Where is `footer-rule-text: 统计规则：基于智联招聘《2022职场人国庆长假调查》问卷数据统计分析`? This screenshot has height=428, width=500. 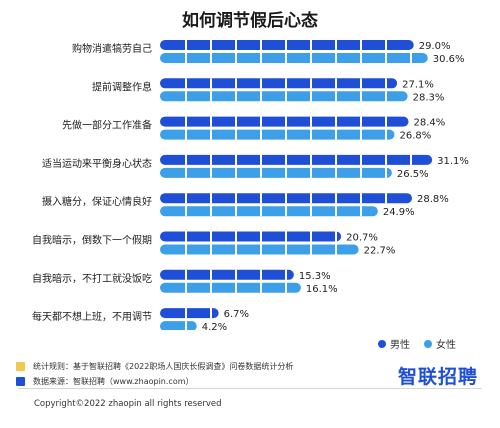
footer-rule-text: 统计规则：基于智联招聘《2022职场人国庆长假调查》问卷数据统计分析 is located at coordinates (163, 366).